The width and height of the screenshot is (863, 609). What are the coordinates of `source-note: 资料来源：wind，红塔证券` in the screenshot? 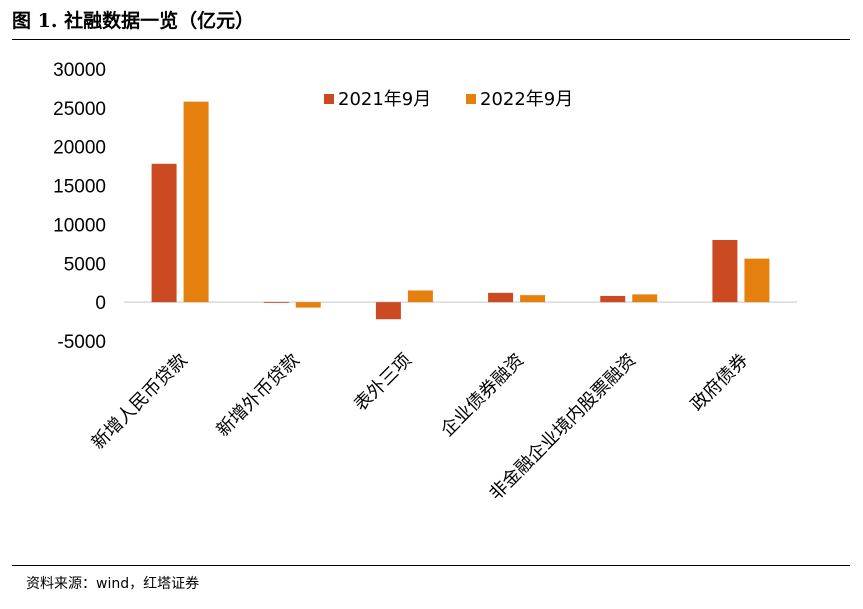 It's located at (113, 584).